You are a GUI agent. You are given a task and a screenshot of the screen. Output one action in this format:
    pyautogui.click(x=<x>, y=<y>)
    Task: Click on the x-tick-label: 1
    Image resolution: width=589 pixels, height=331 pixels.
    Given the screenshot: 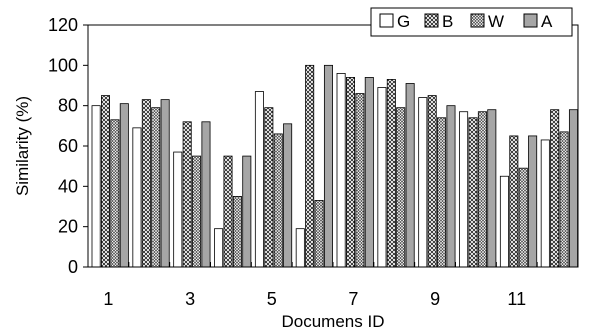 What is the action you would take?
    pyautogui.click(x=108, y=299)
    